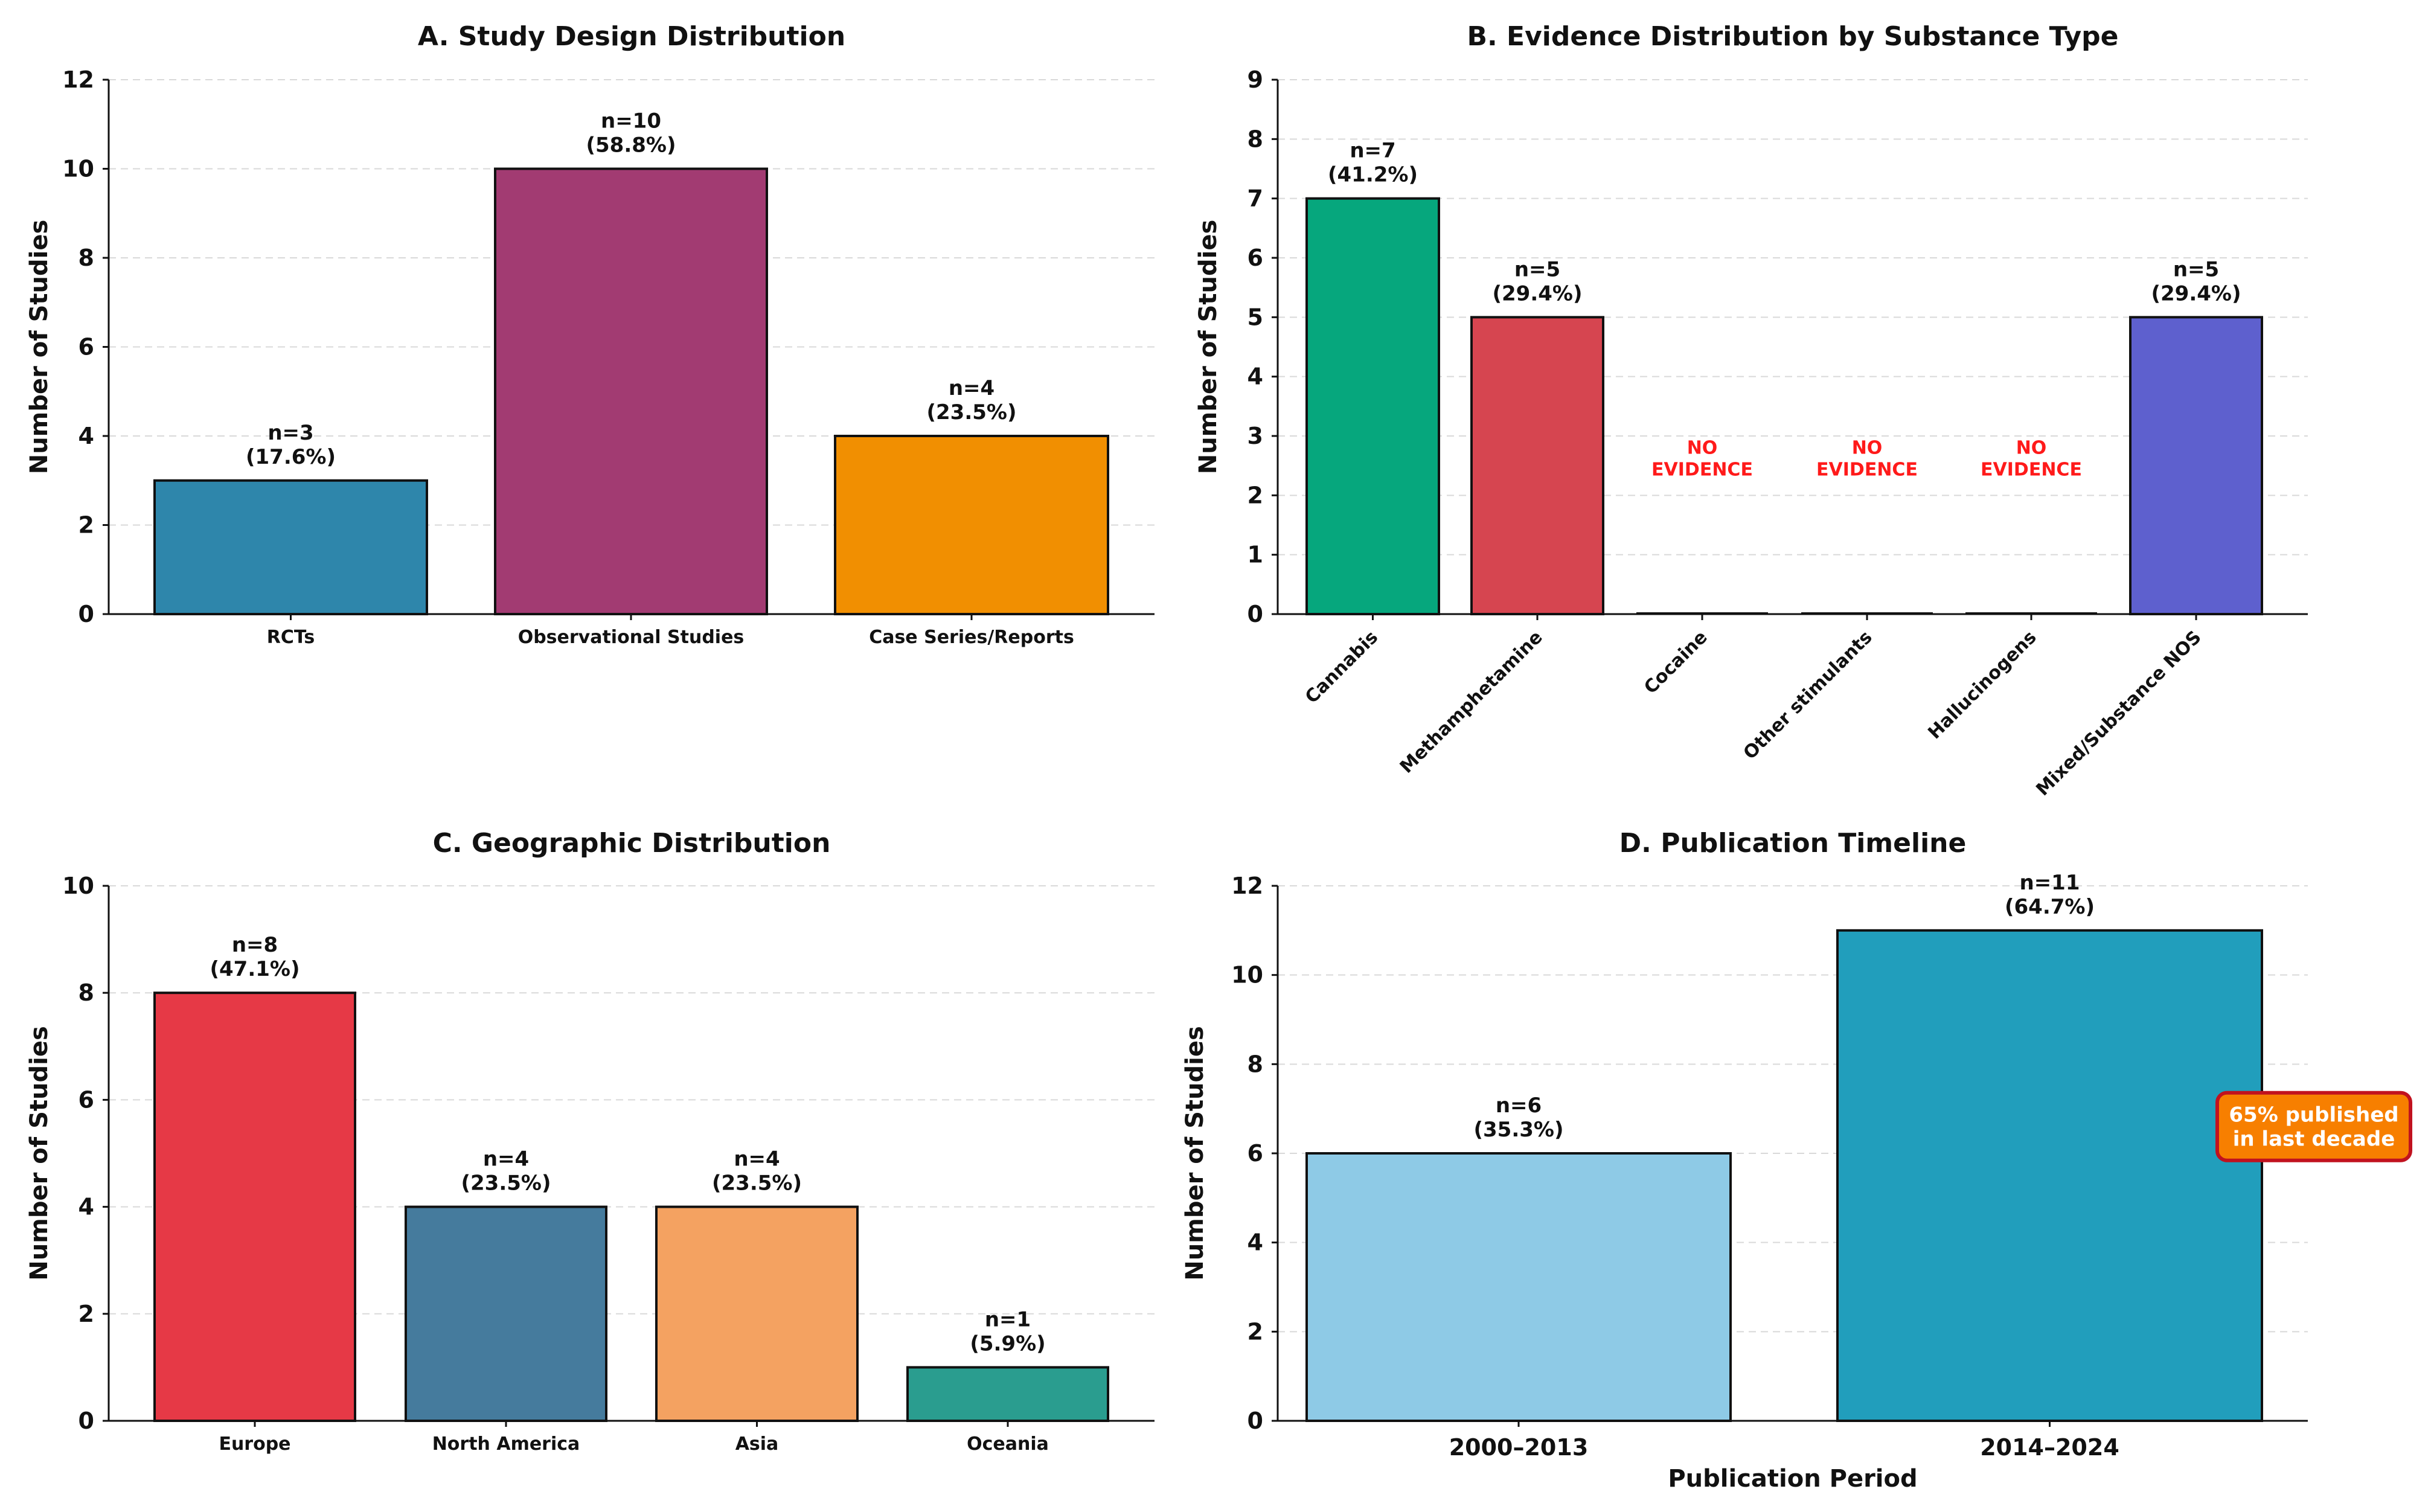 The height and width of the screenshot is (1512, 2431). Describe the element at coordinates (291, 637) in the screenshot. I see `x-tick-label: RCTs` at that location.